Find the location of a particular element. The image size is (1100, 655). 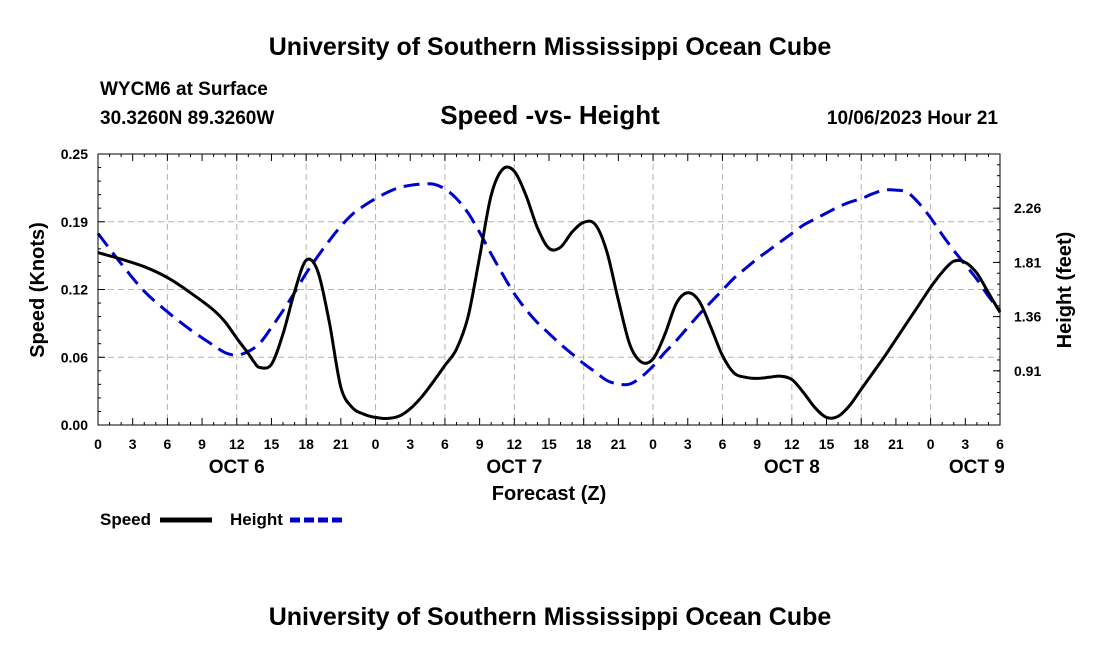

timestamp-label: 10/06/2023 Hour 21 is located at coordinates (913, 118).